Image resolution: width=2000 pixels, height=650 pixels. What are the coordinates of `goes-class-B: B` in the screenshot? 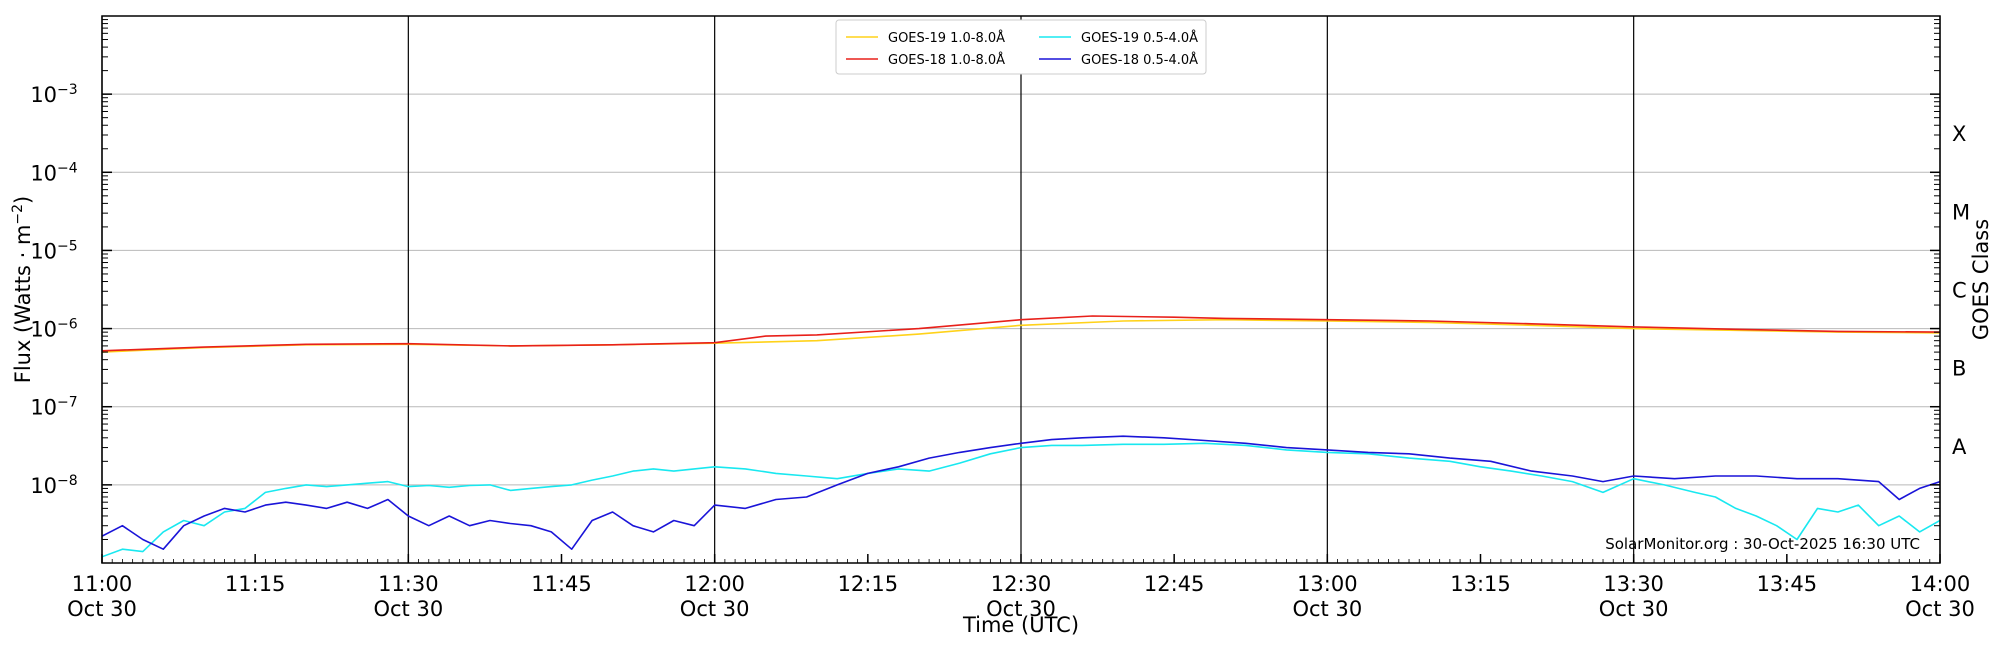 It's located at (1959, 369).